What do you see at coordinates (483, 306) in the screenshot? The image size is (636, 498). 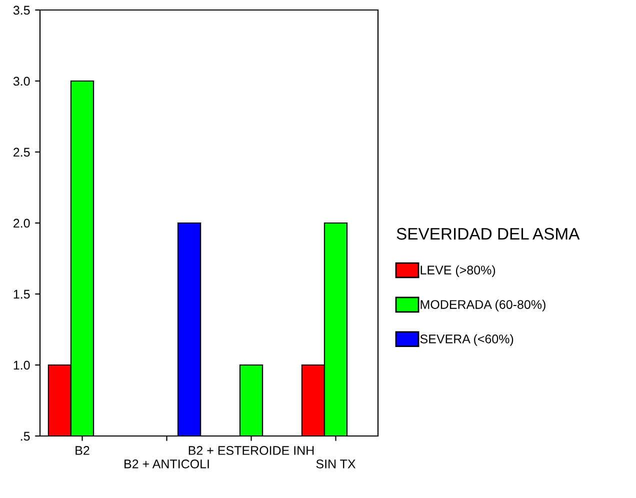 I see `legend-label: MODERADA (60-80%)` at bounding box center [483, 306].